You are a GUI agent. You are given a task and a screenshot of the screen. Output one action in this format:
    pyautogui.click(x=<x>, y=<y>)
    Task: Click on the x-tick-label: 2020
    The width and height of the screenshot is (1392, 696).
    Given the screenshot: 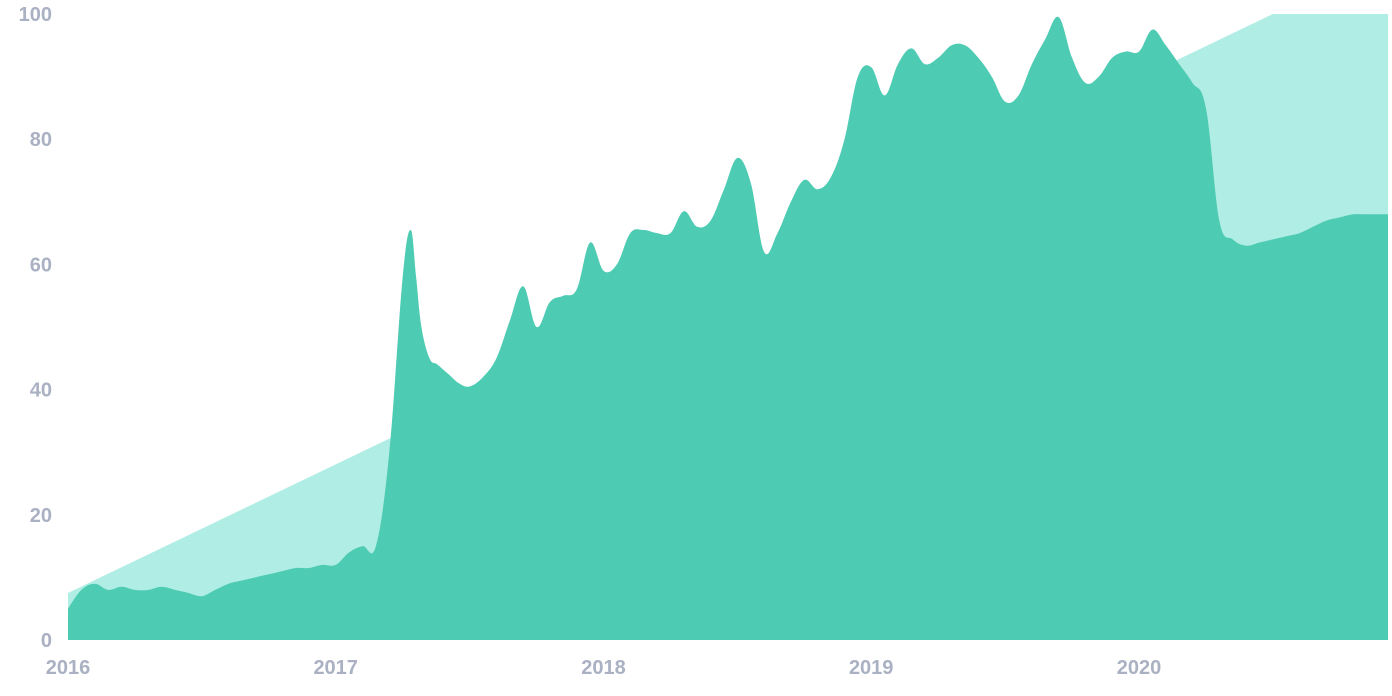 What is the action you would take?
    pyautogui.click(x=1139, y=668)
    